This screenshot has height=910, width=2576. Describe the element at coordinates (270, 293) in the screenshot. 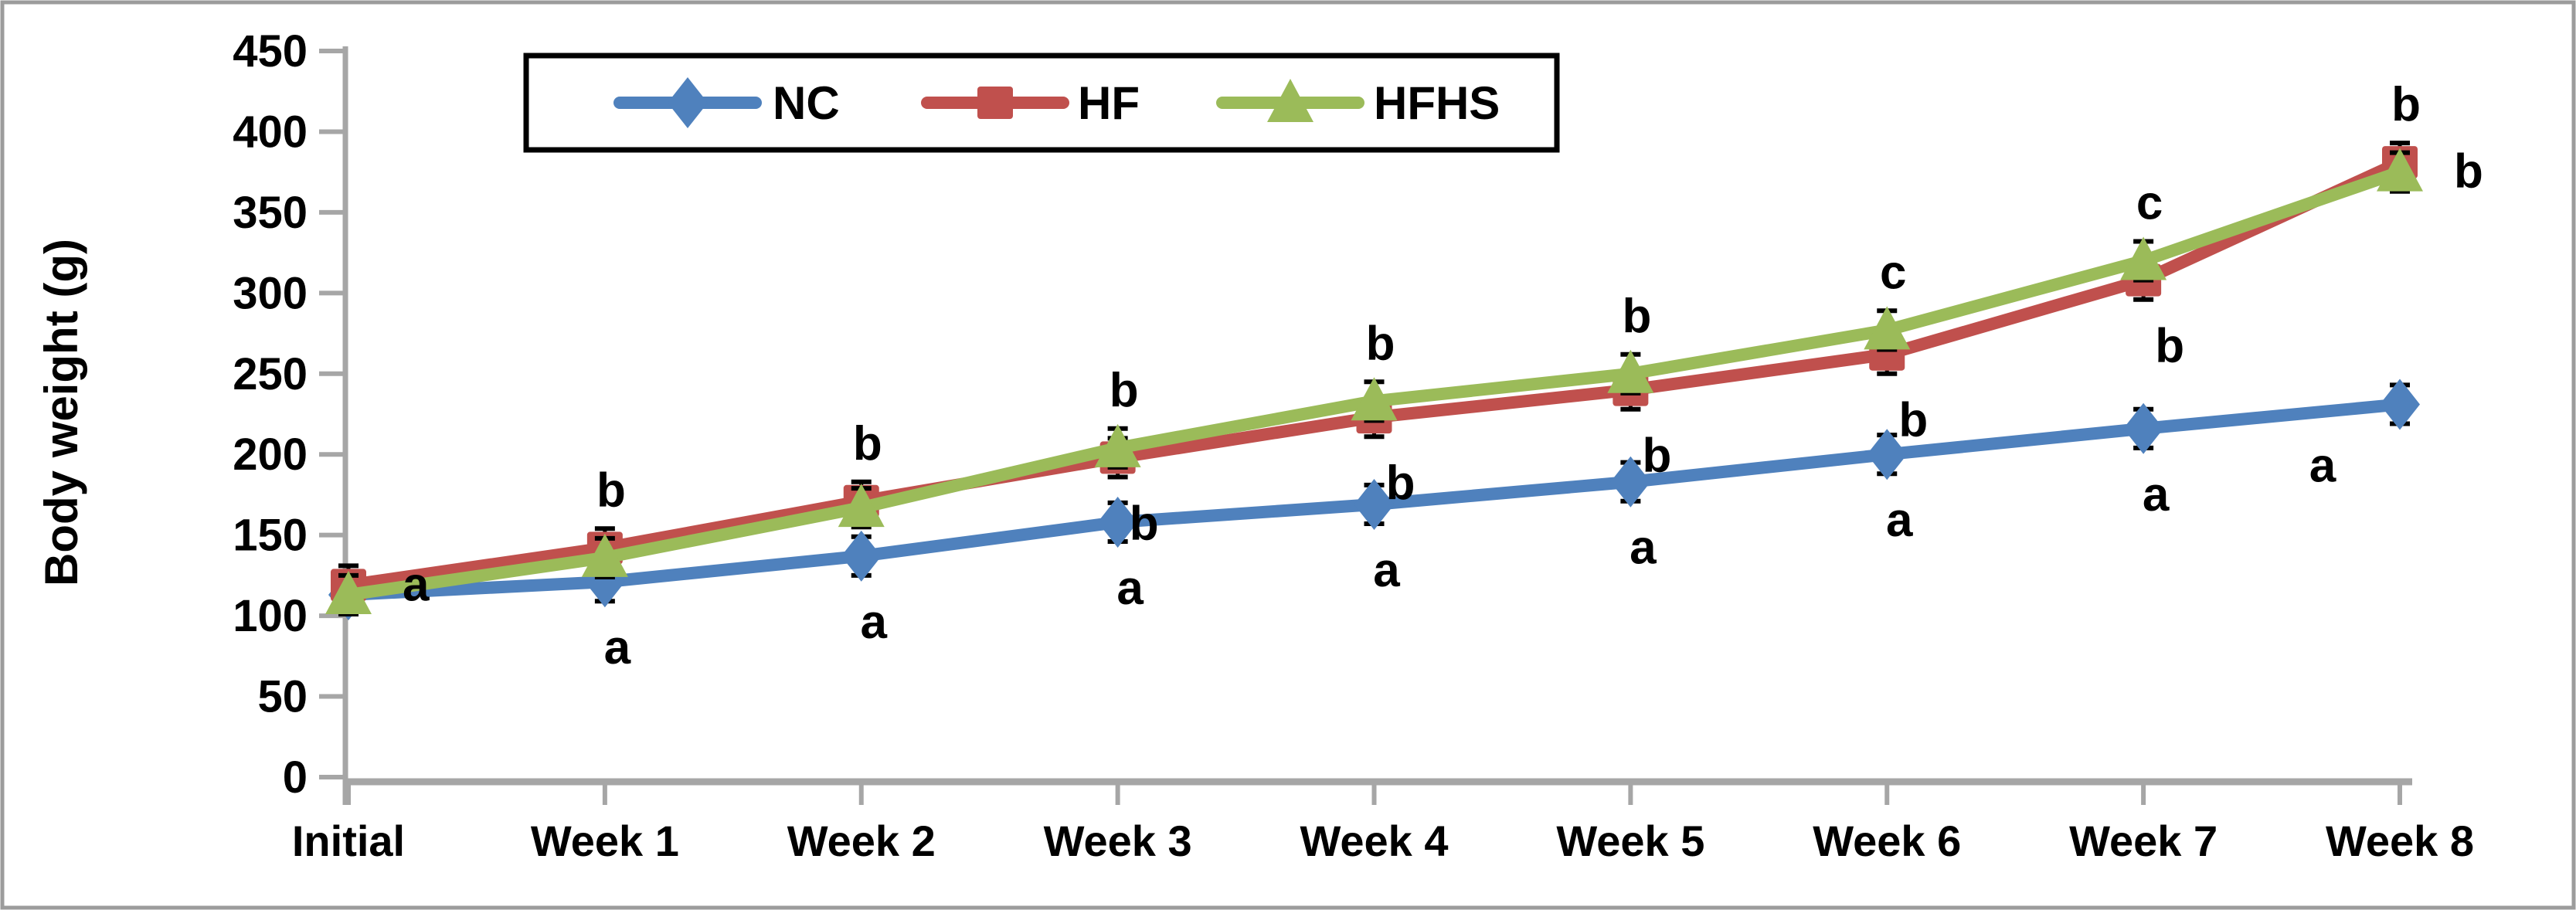

I see `y-tick-label: 300` at that location.